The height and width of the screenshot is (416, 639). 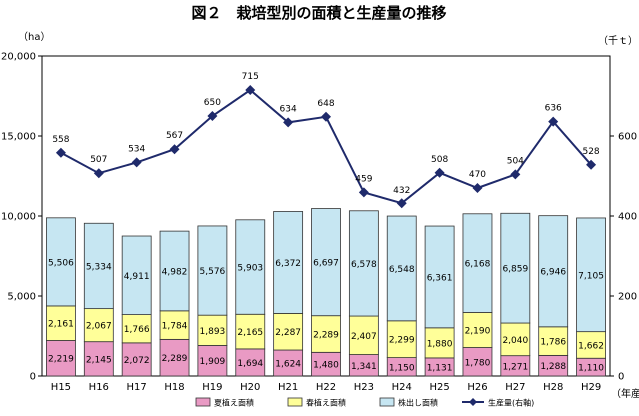 I want to click on x-axis-unit: （年産）, so click(x=625, y=393).